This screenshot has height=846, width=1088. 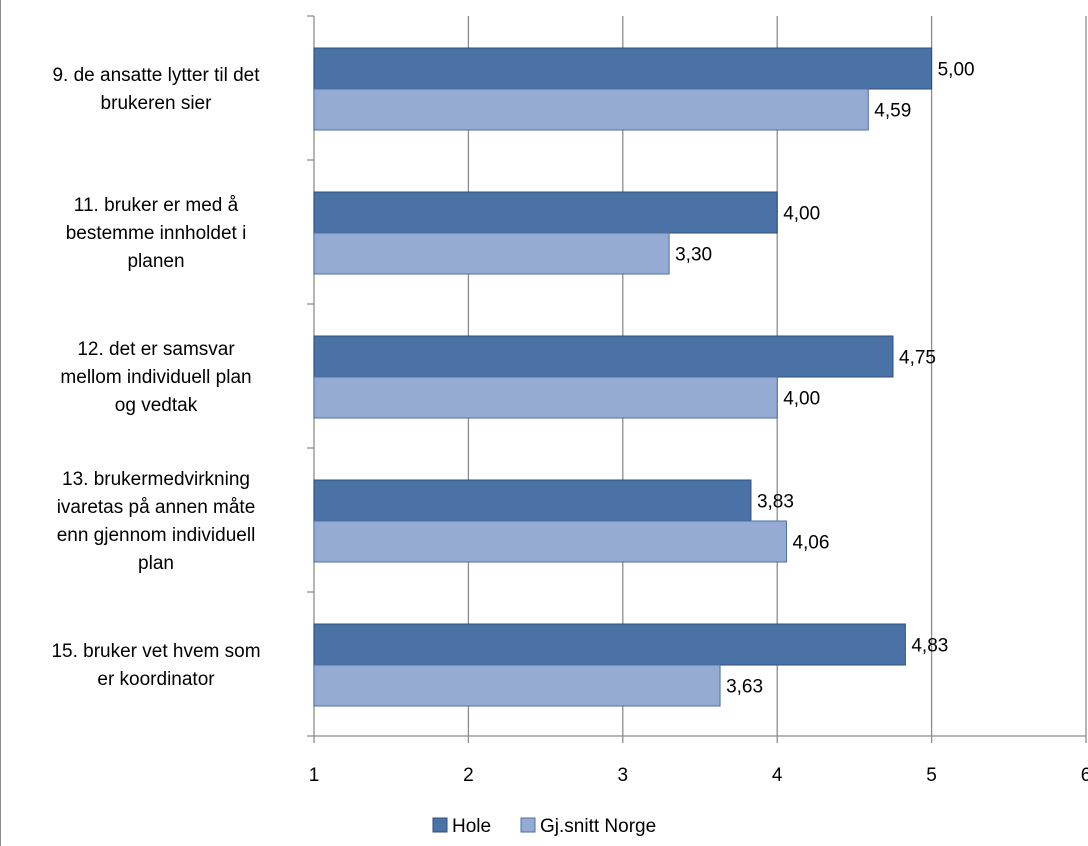 I want to click on category-label-line: 15. bruker vet hvem som, so click(x=155, y=651).